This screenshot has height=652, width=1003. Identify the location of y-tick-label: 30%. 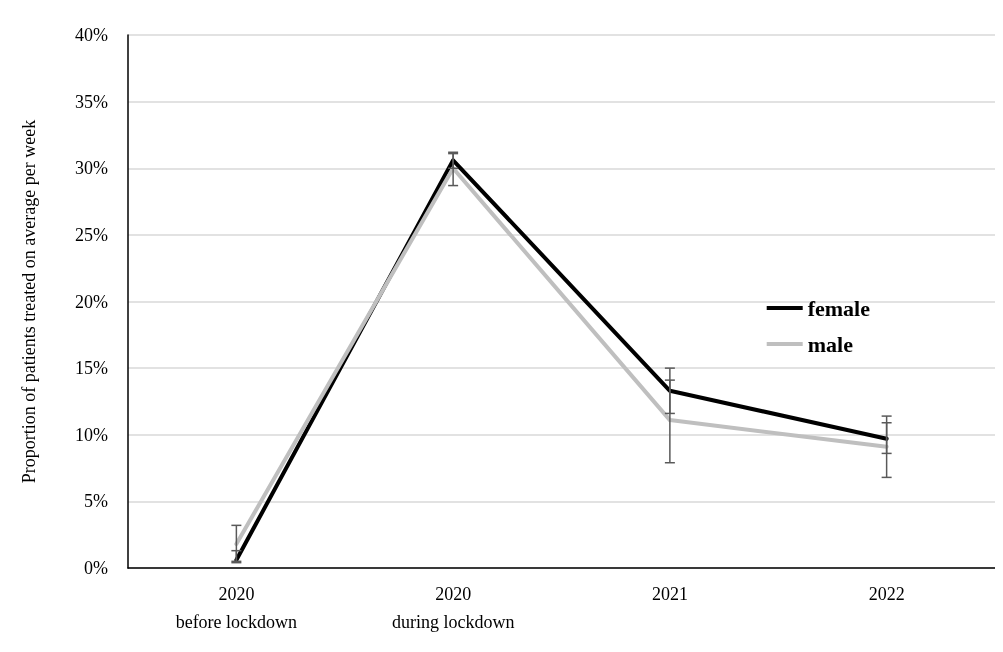
(91, 168).